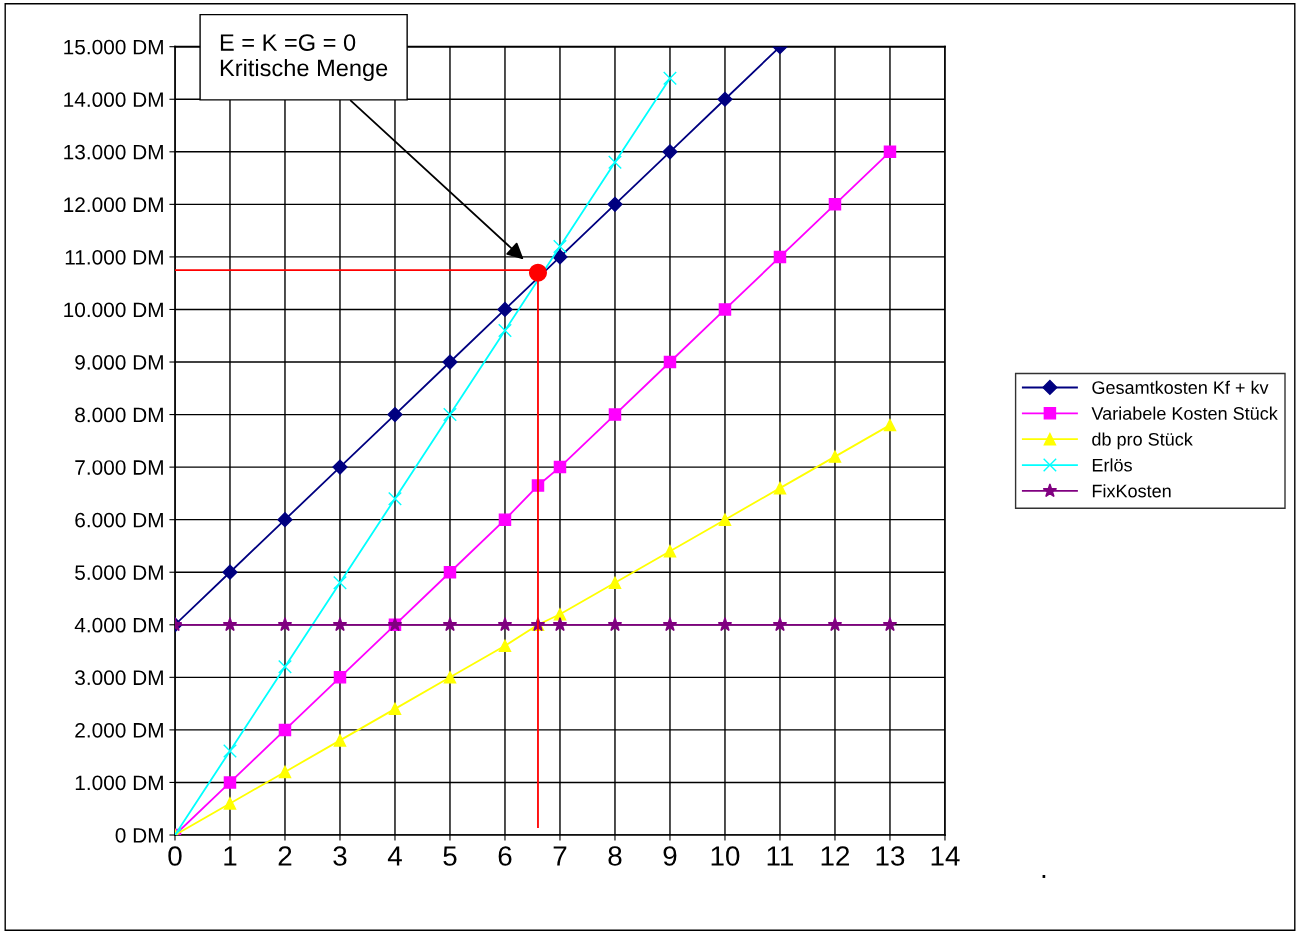 The width and height of the screenshot is (1300, 934). I want to click on x-tick-label: 5, so click(450, 856).